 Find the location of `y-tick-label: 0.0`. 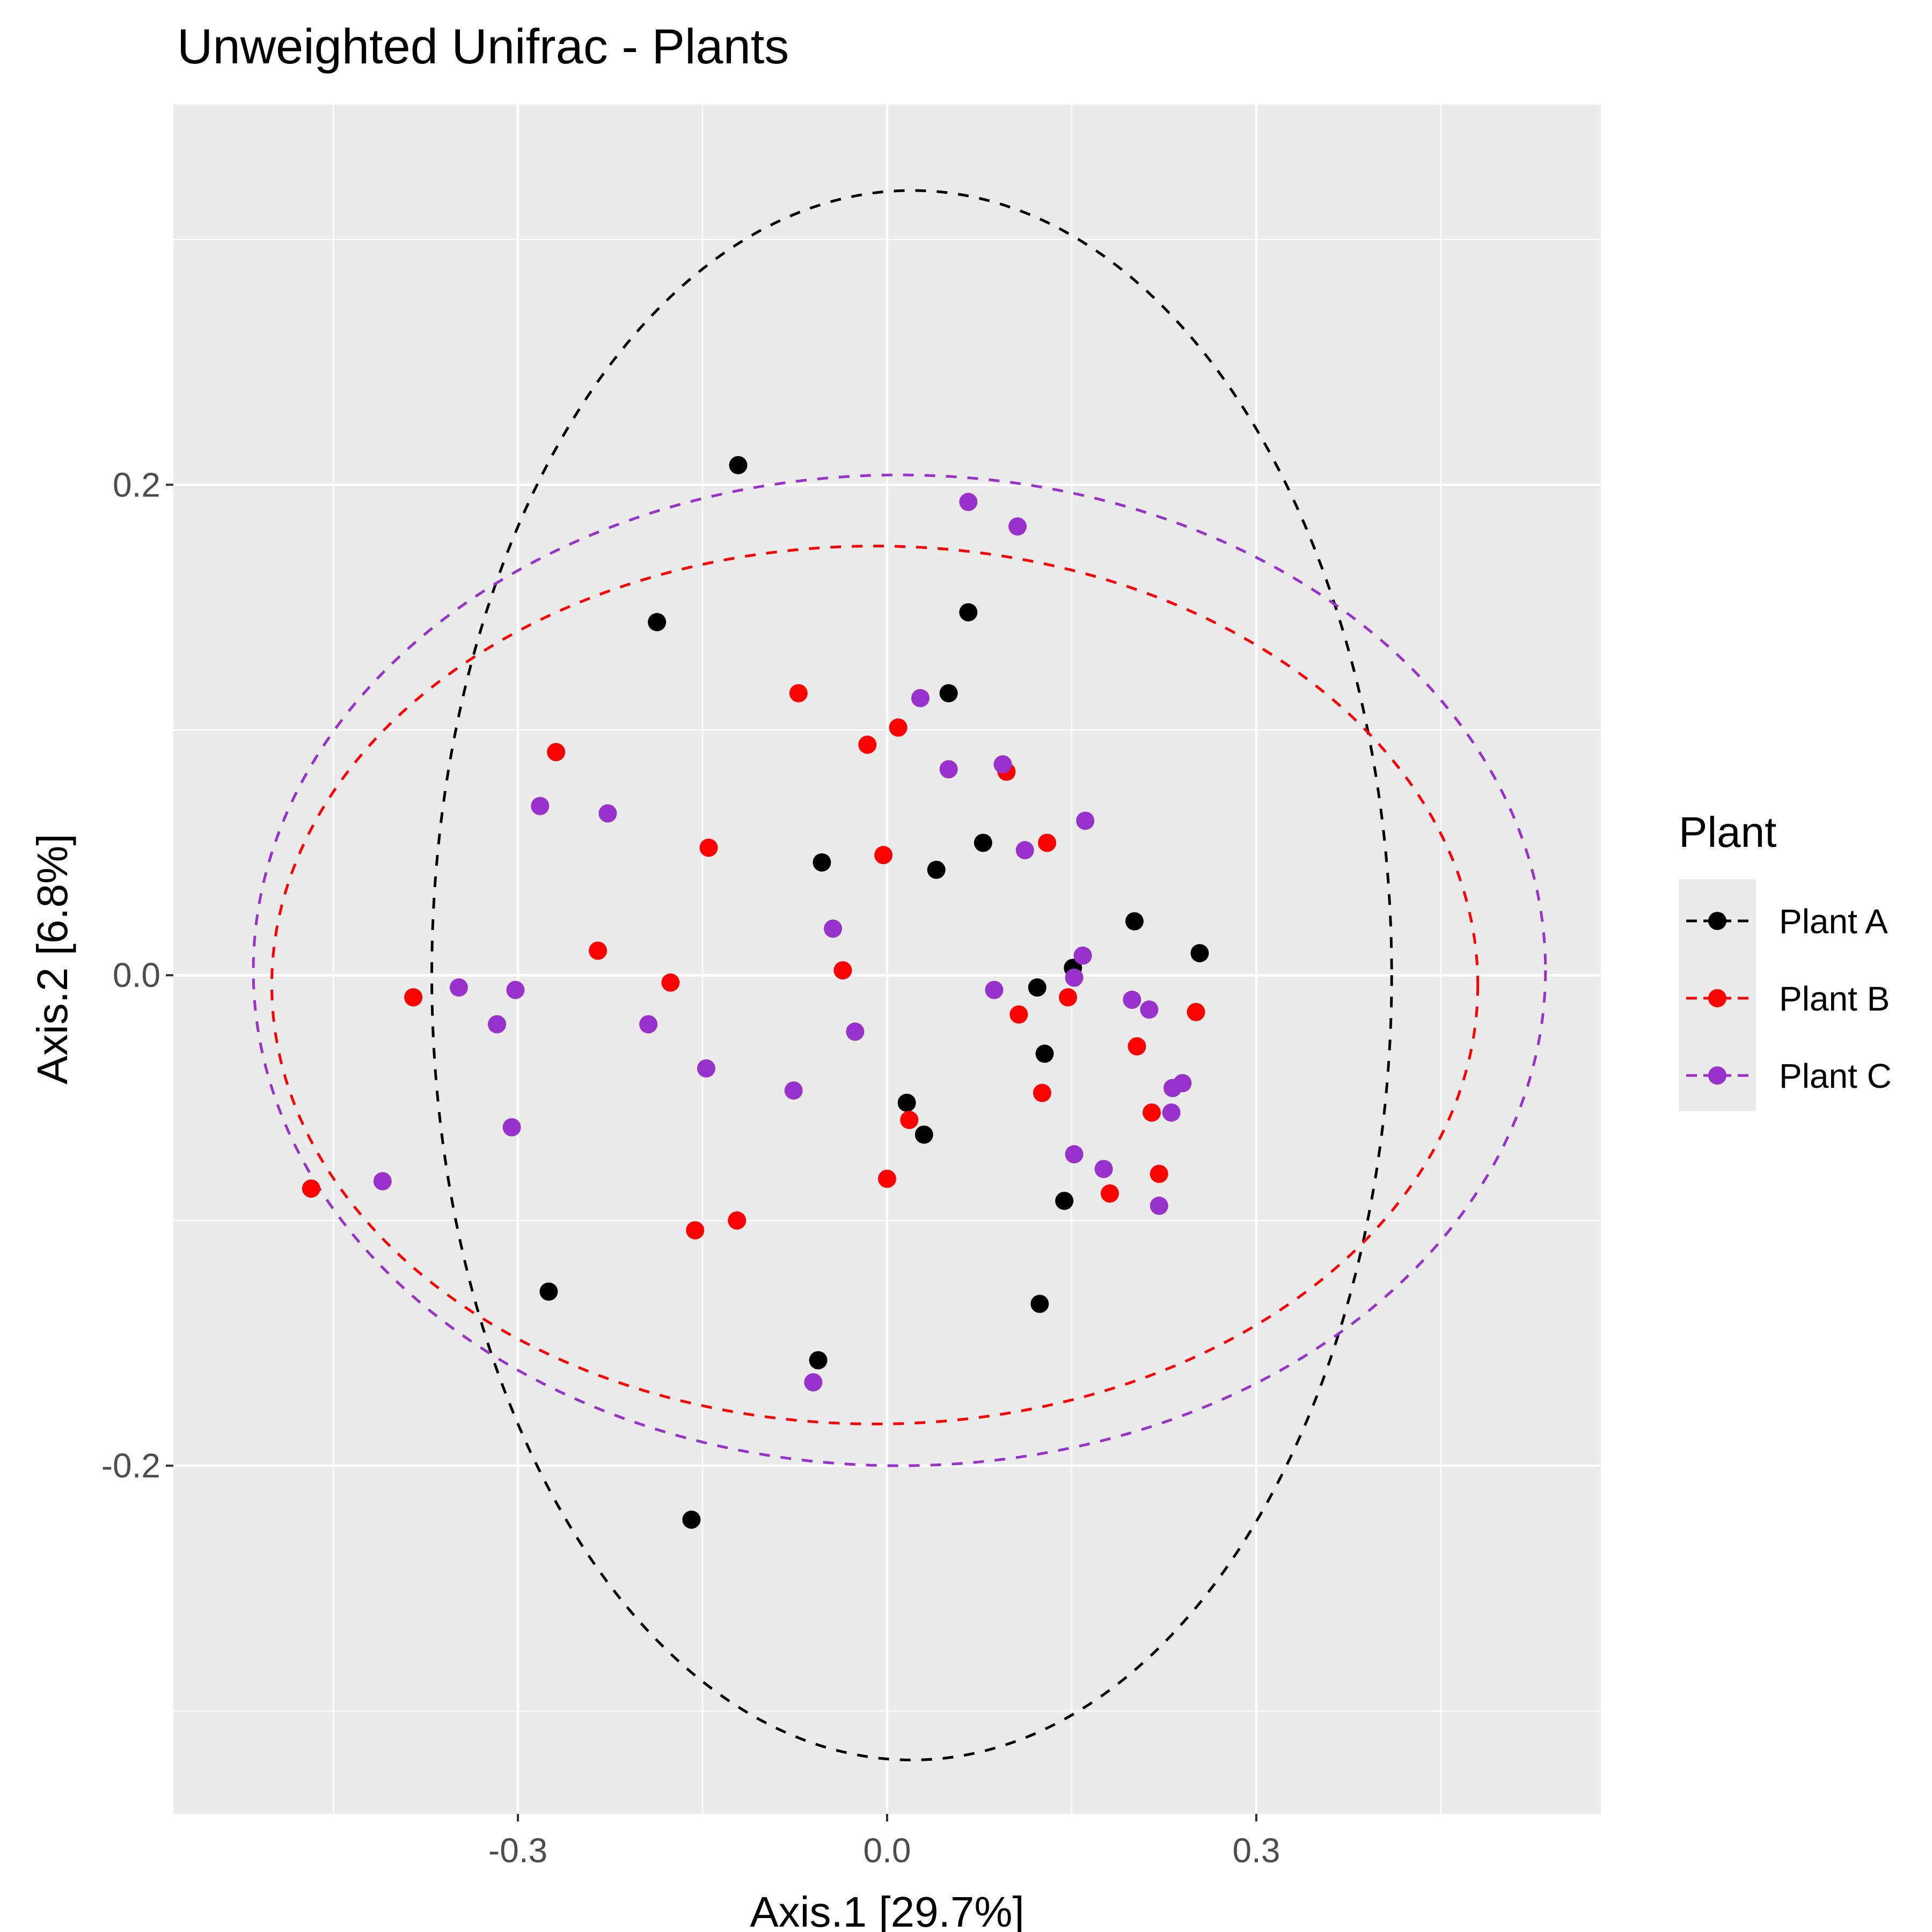

y-tick-label: 0.0 is located at coordinates (136, 975).